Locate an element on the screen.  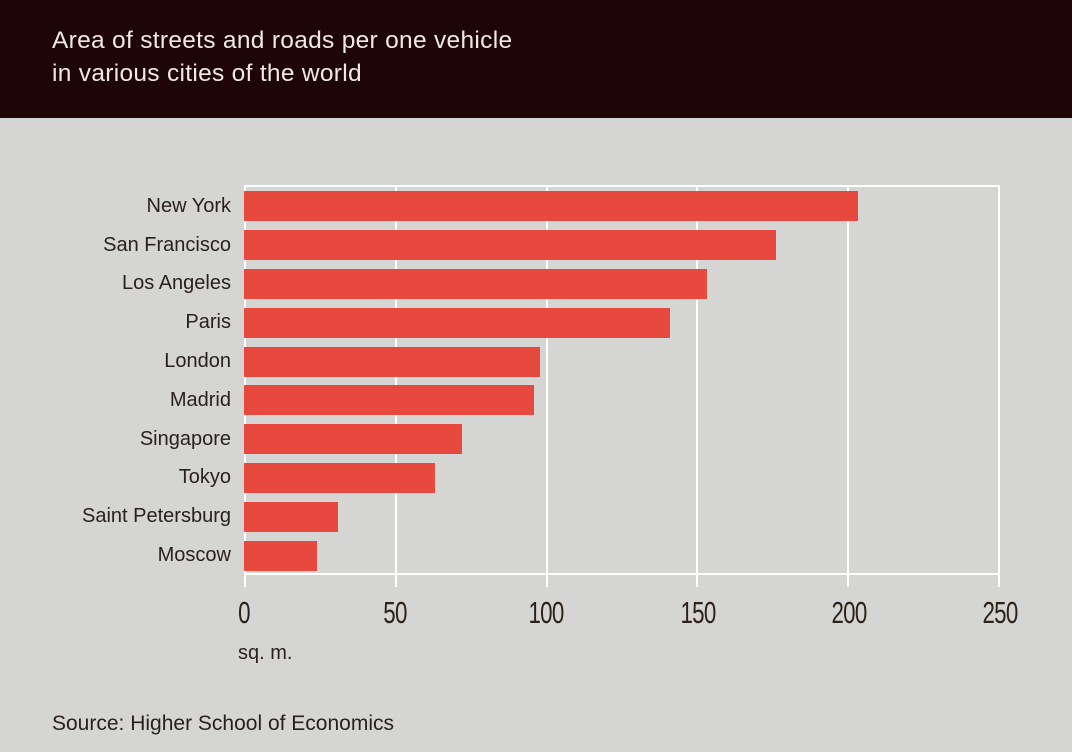
bar-london is located at coordinates (392, 361).